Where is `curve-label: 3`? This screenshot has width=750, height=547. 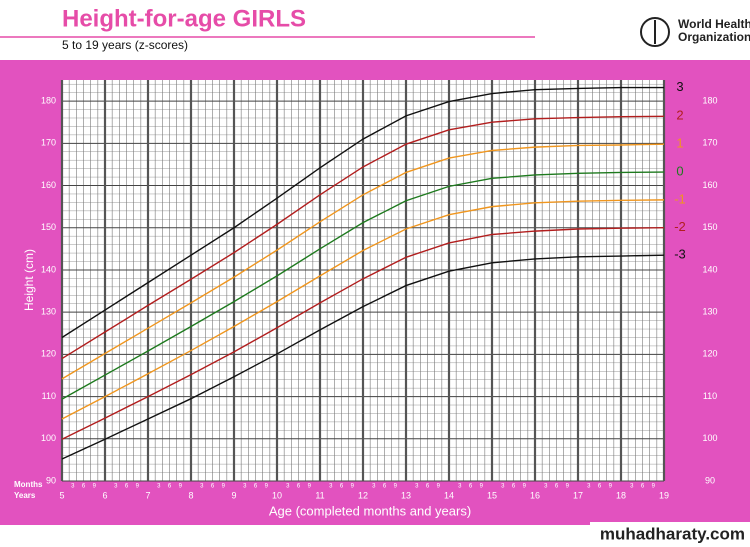 curve-label: 3 is located at coordinates (679, 86).